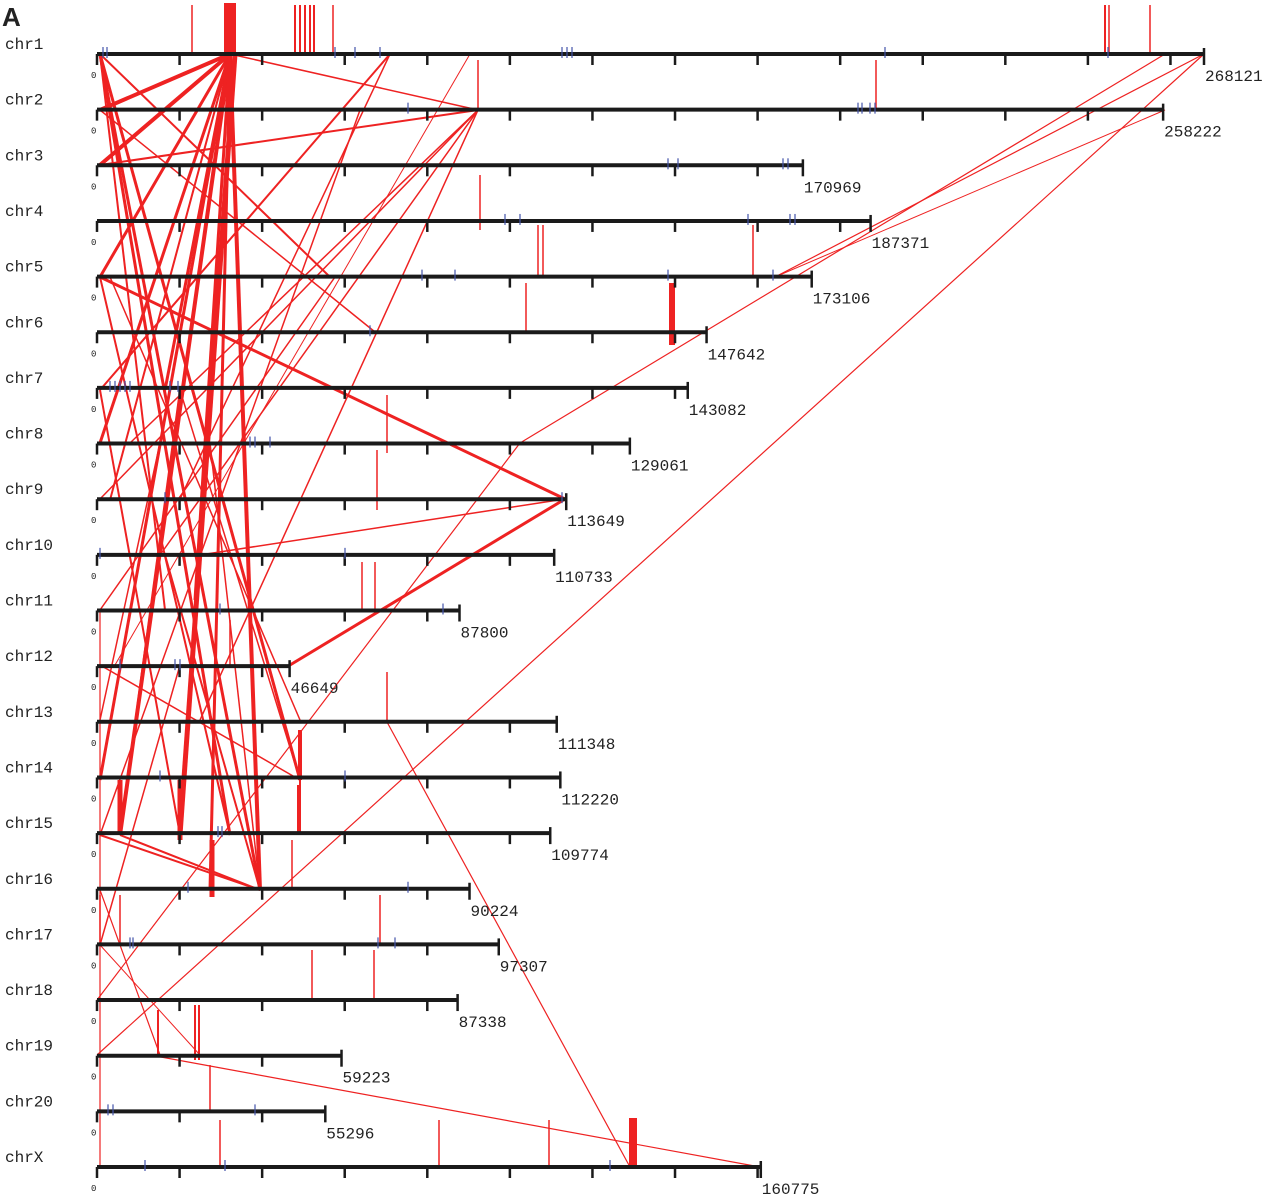 This screenshot has height=1198, width=1280. I want to click on chromosome-name: chr17, so click(29, 935).